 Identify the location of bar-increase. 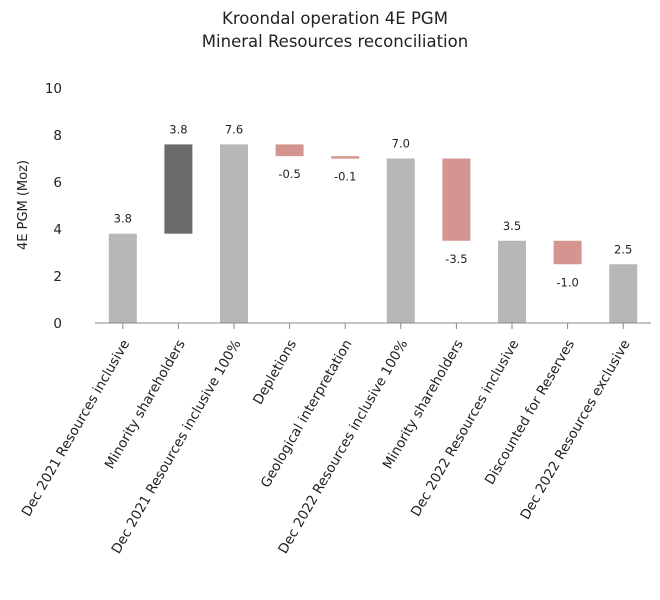
(178, 189).